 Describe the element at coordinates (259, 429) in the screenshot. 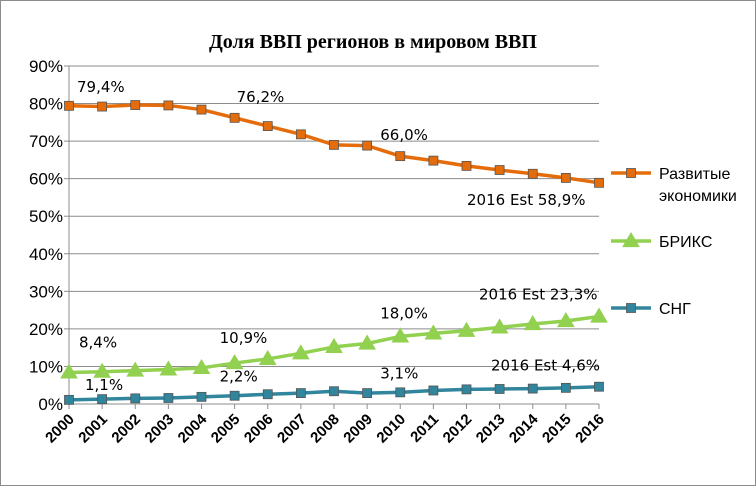

I see `x-tick-label: 2006` at that location.